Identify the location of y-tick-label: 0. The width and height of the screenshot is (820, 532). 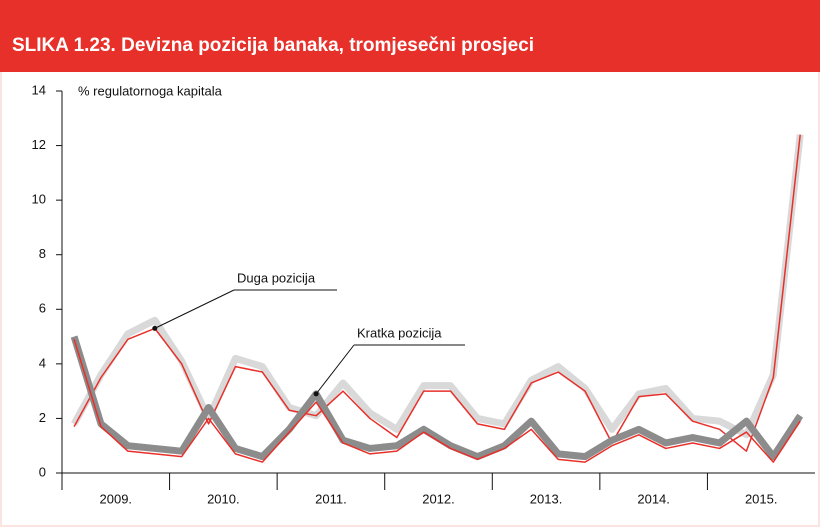
(42, 471).